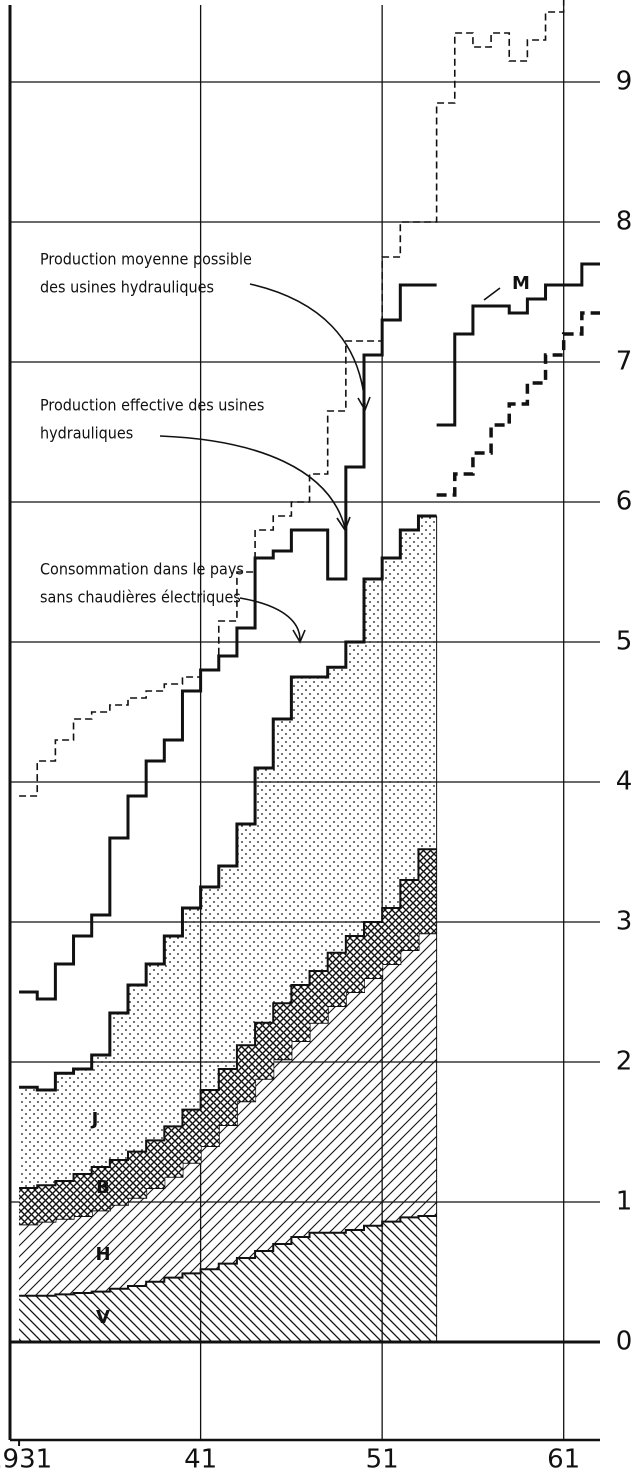 The width and height of the screenshot is (636, 1472). What do you see at coordinates (94, 1119) in the screenshot?
I see `segment-label: J` at bounding box center [94, 1119].